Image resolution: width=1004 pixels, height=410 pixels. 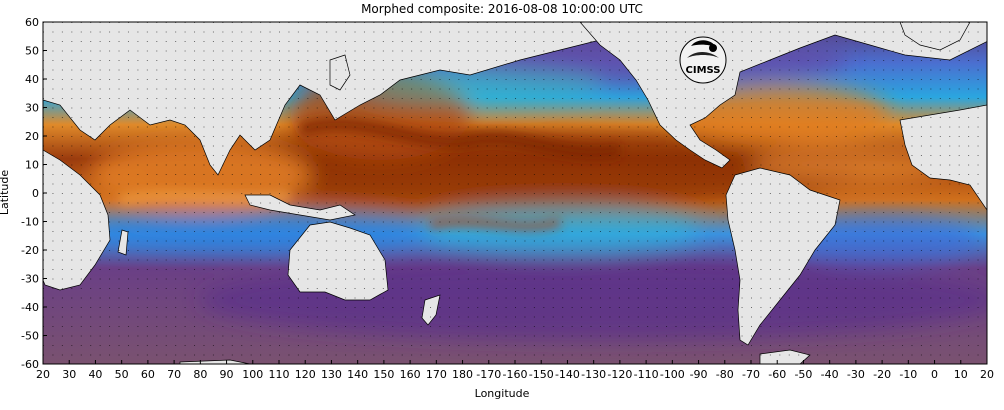 I want to click on y-tick-label: -50, so click(x=30, y=336).